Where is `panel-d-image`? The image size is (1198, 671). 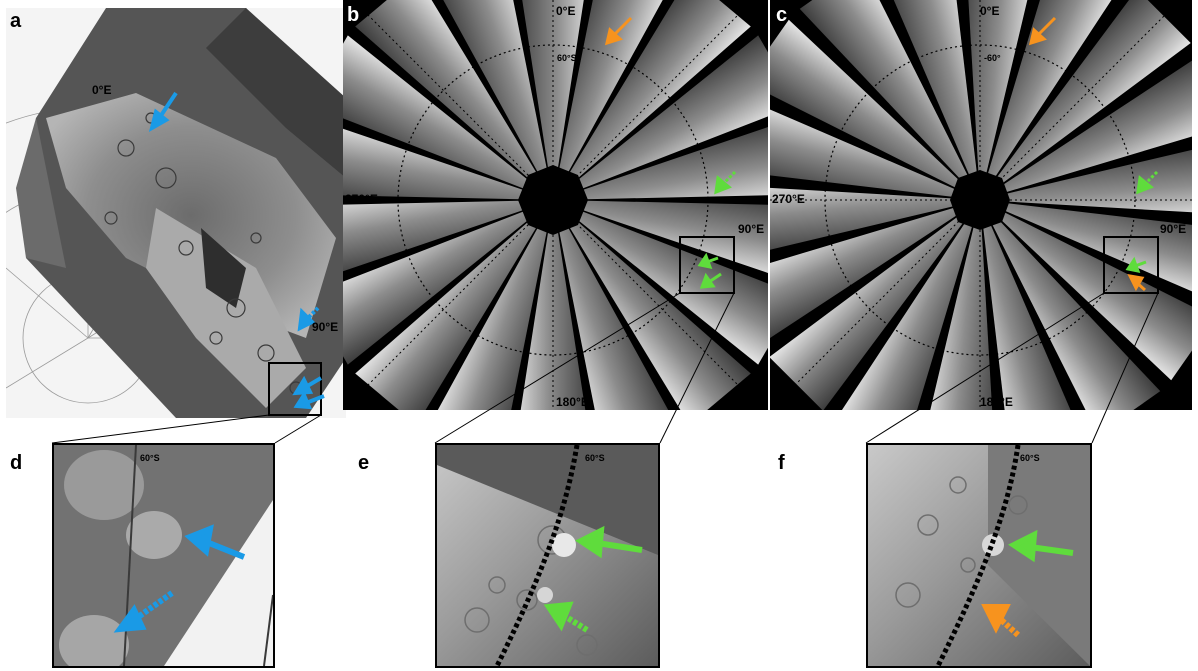
panel-d-image is located at coordinates (163, 555).